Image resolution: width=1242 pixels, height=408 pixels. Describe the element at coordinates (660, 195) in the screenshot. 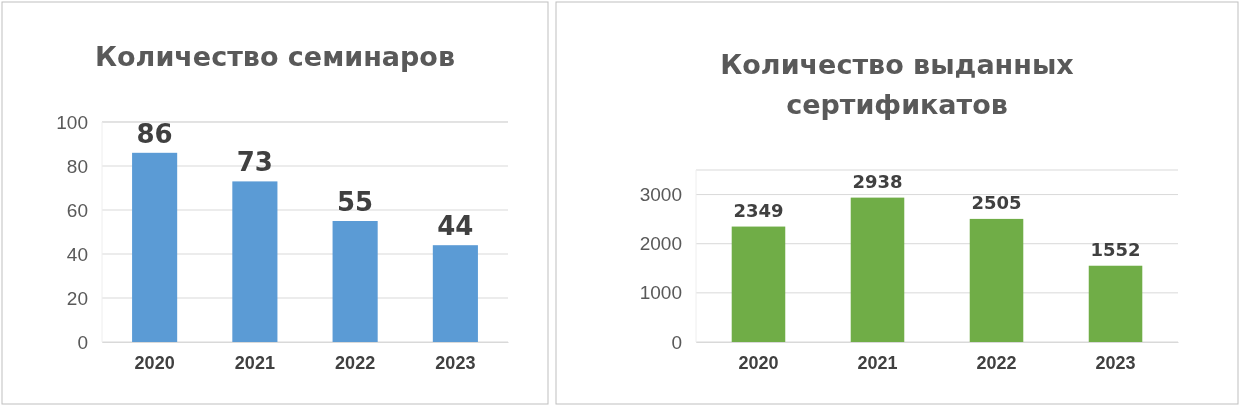

I see `y-tick-label: 3000` at that location.